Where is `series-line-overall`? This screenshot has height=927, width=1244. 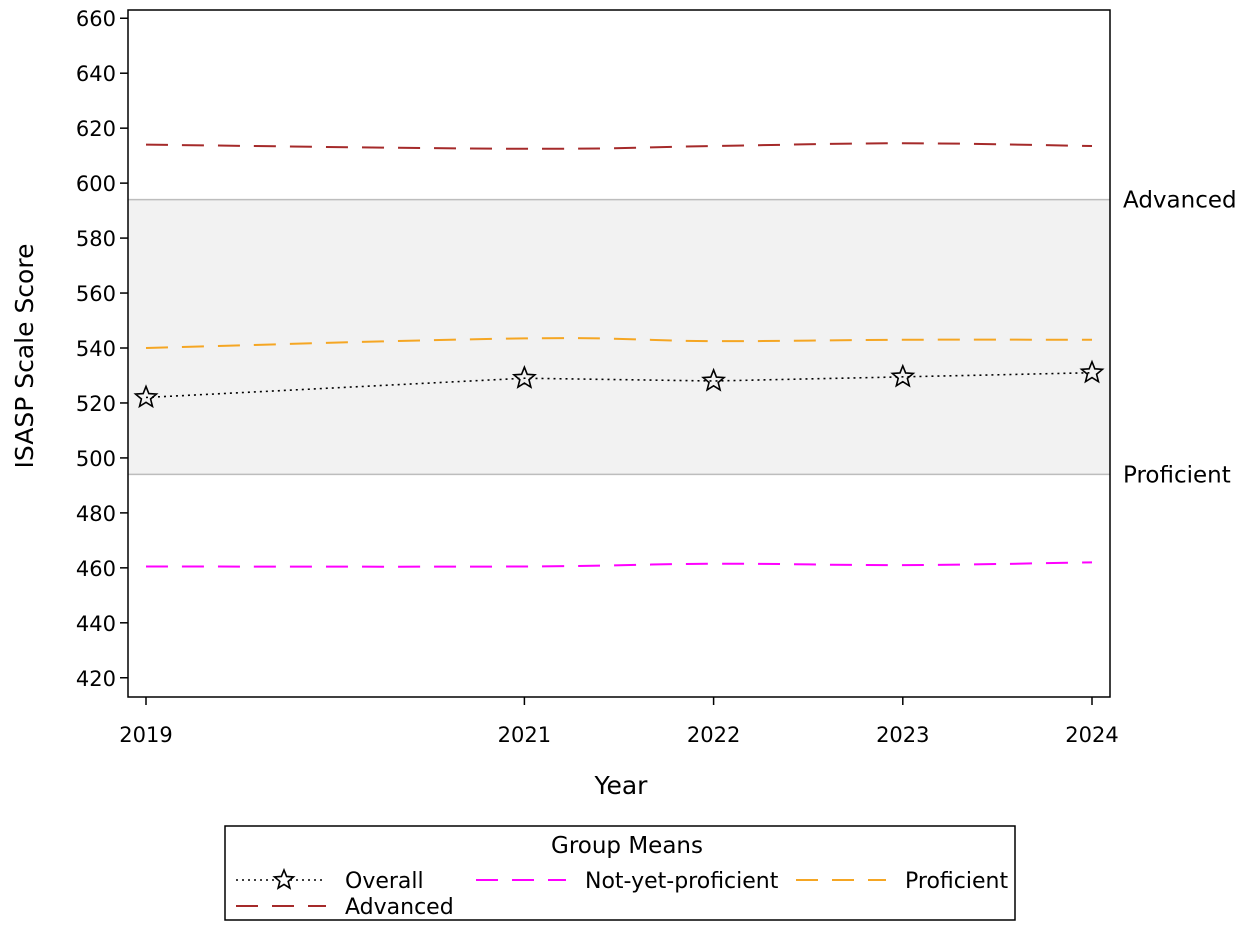 series-line-overall is located at coordinates (619, 385).